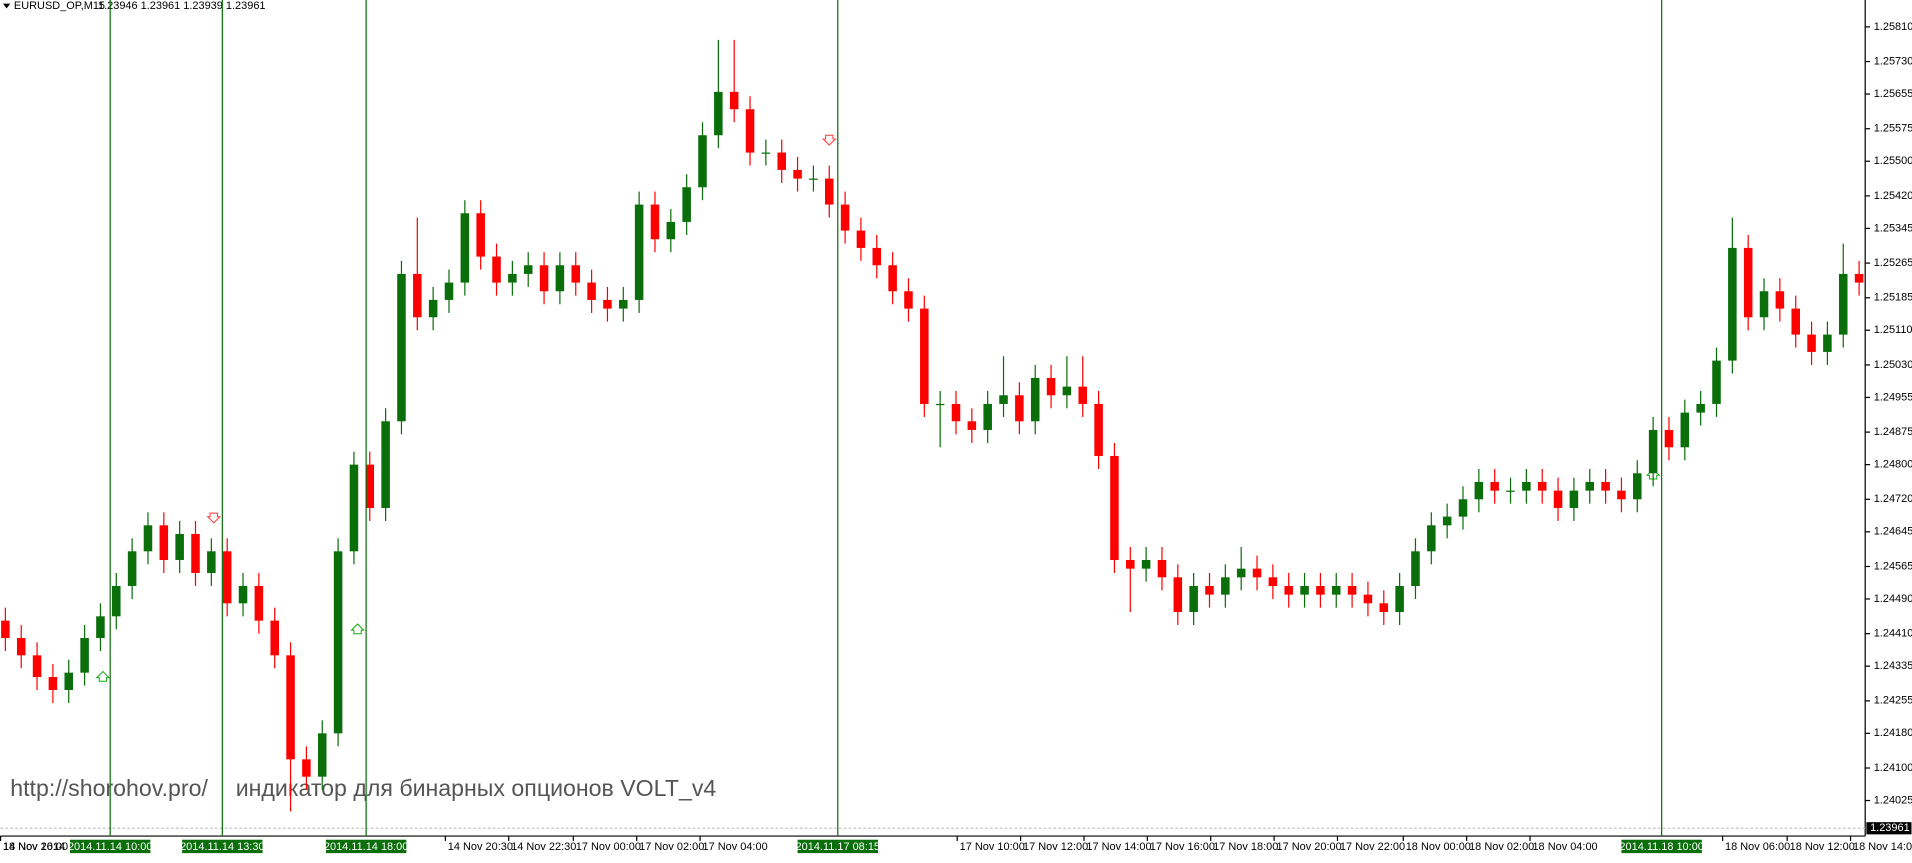  I want to click on y-tick-label: 1.25500, so click(1893, 161).